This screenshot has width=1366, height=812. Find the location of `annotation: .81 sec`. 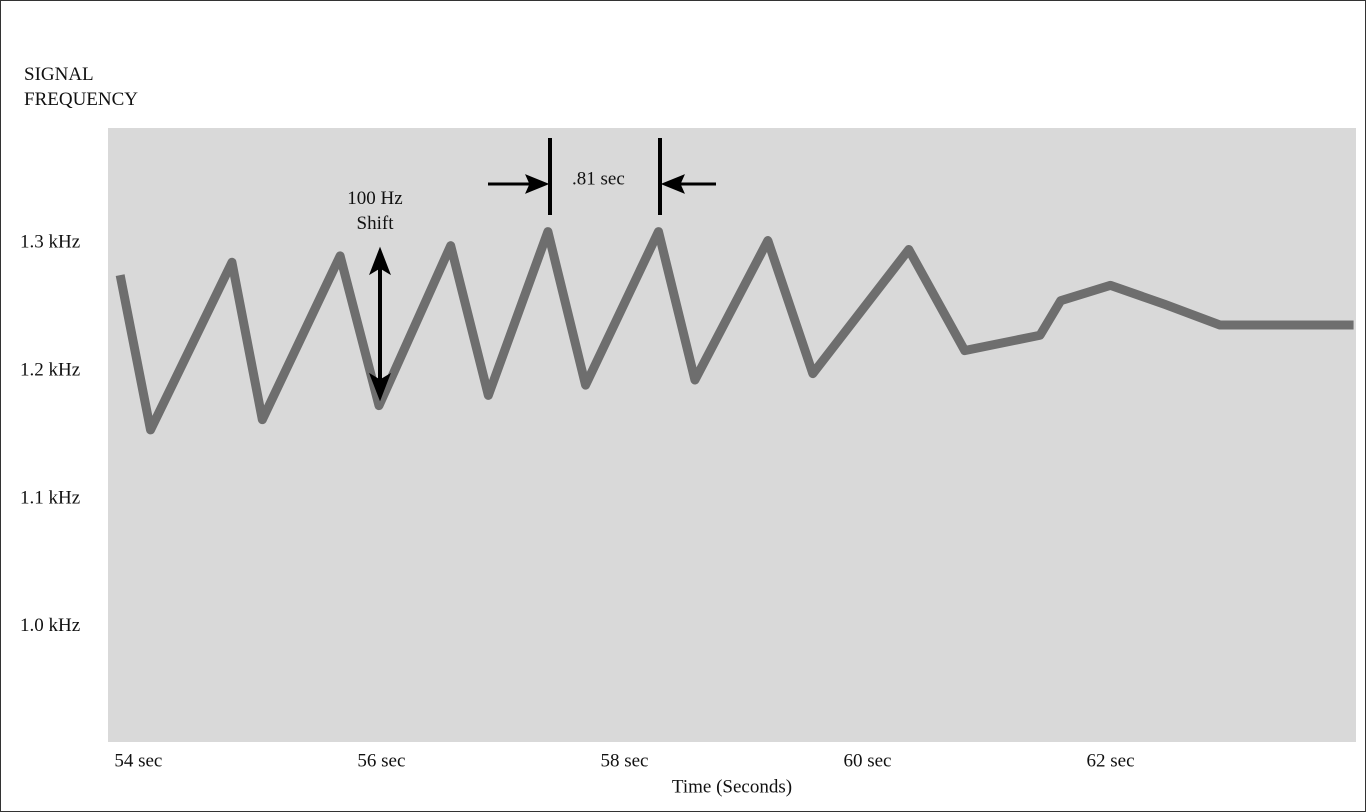

annotation: .81 sec is located at coordinates (598, 178).